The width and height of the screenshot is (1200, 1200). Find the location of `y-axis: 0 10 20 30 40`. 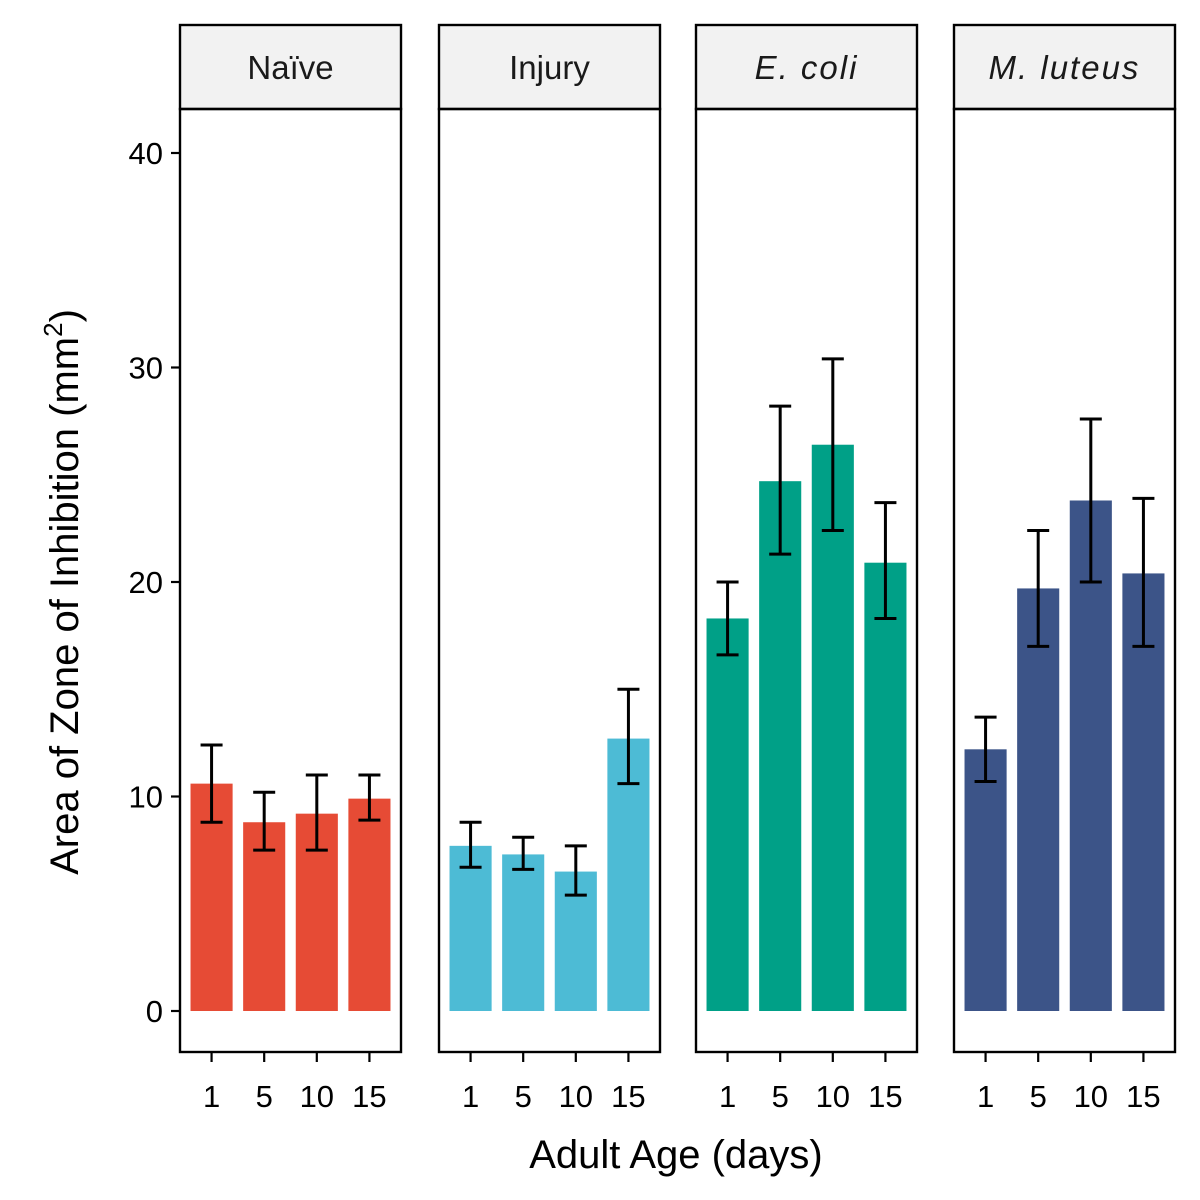

y-axis: 0 10 20 30 40 is located at coordinates (154, 582).